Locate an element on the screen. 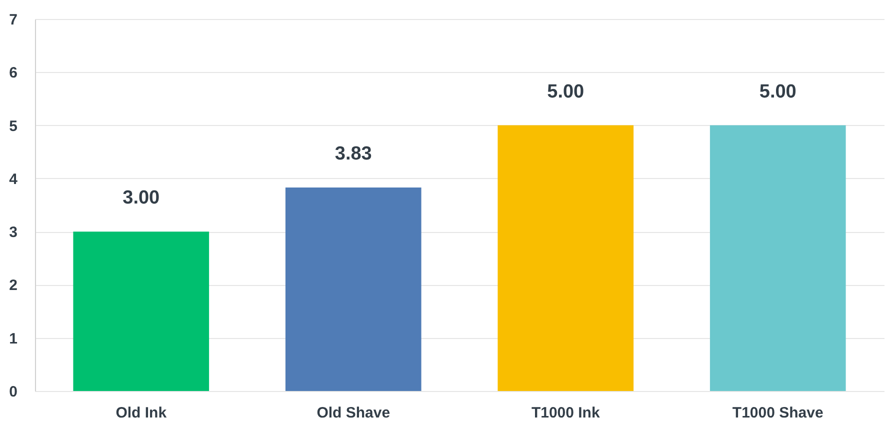 The width and height of the screenshot is (888, 428). y-tick-label: 3 is located at coordinates (13, 233).